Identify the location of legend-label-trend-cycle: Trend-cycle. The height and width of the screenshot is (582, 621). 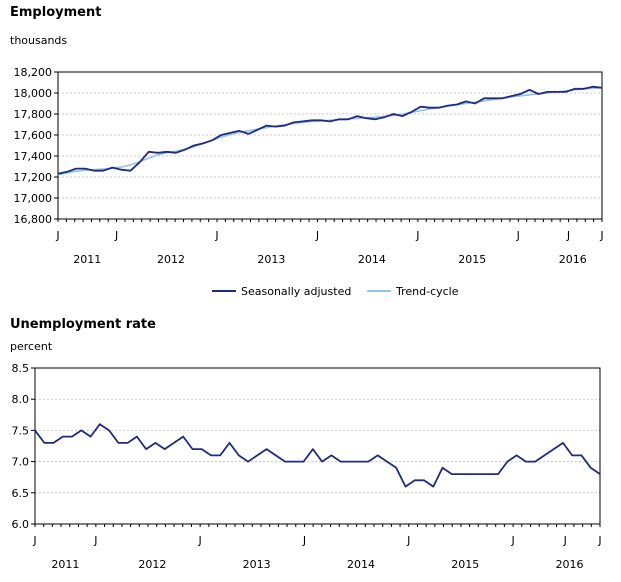
(427, 291).